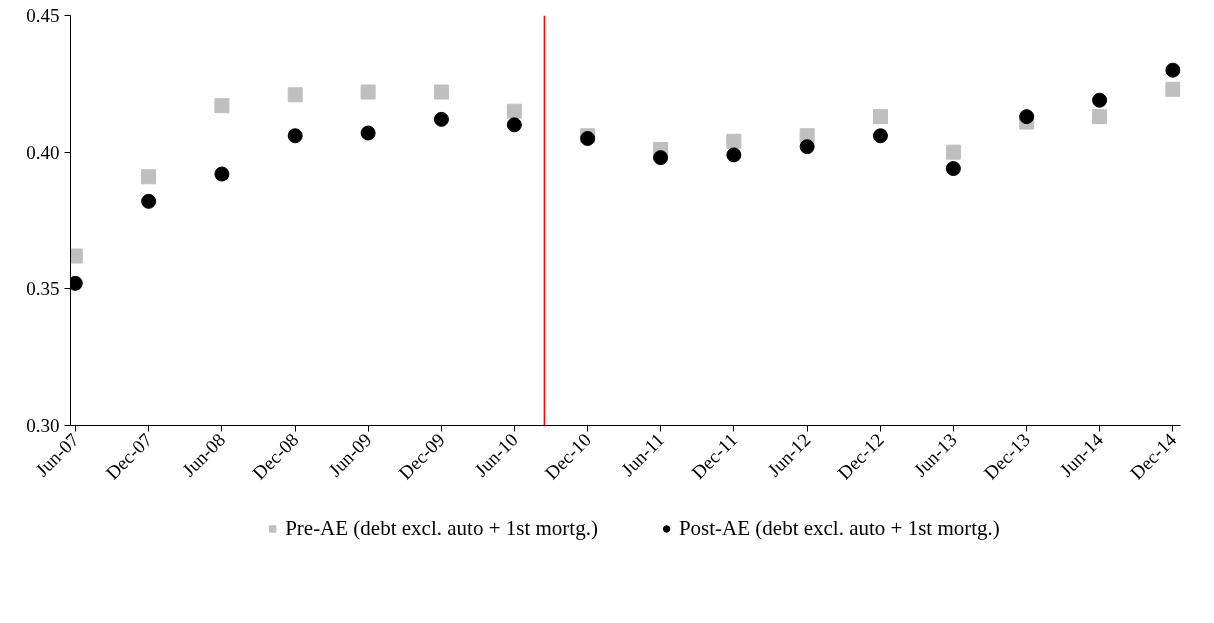 This screenshot has height=623, width=1214. What do you see at coordinates (43, 425) in the screenshot?
I see `y-tick-label: 0.30` at bounding box center [43, 425].